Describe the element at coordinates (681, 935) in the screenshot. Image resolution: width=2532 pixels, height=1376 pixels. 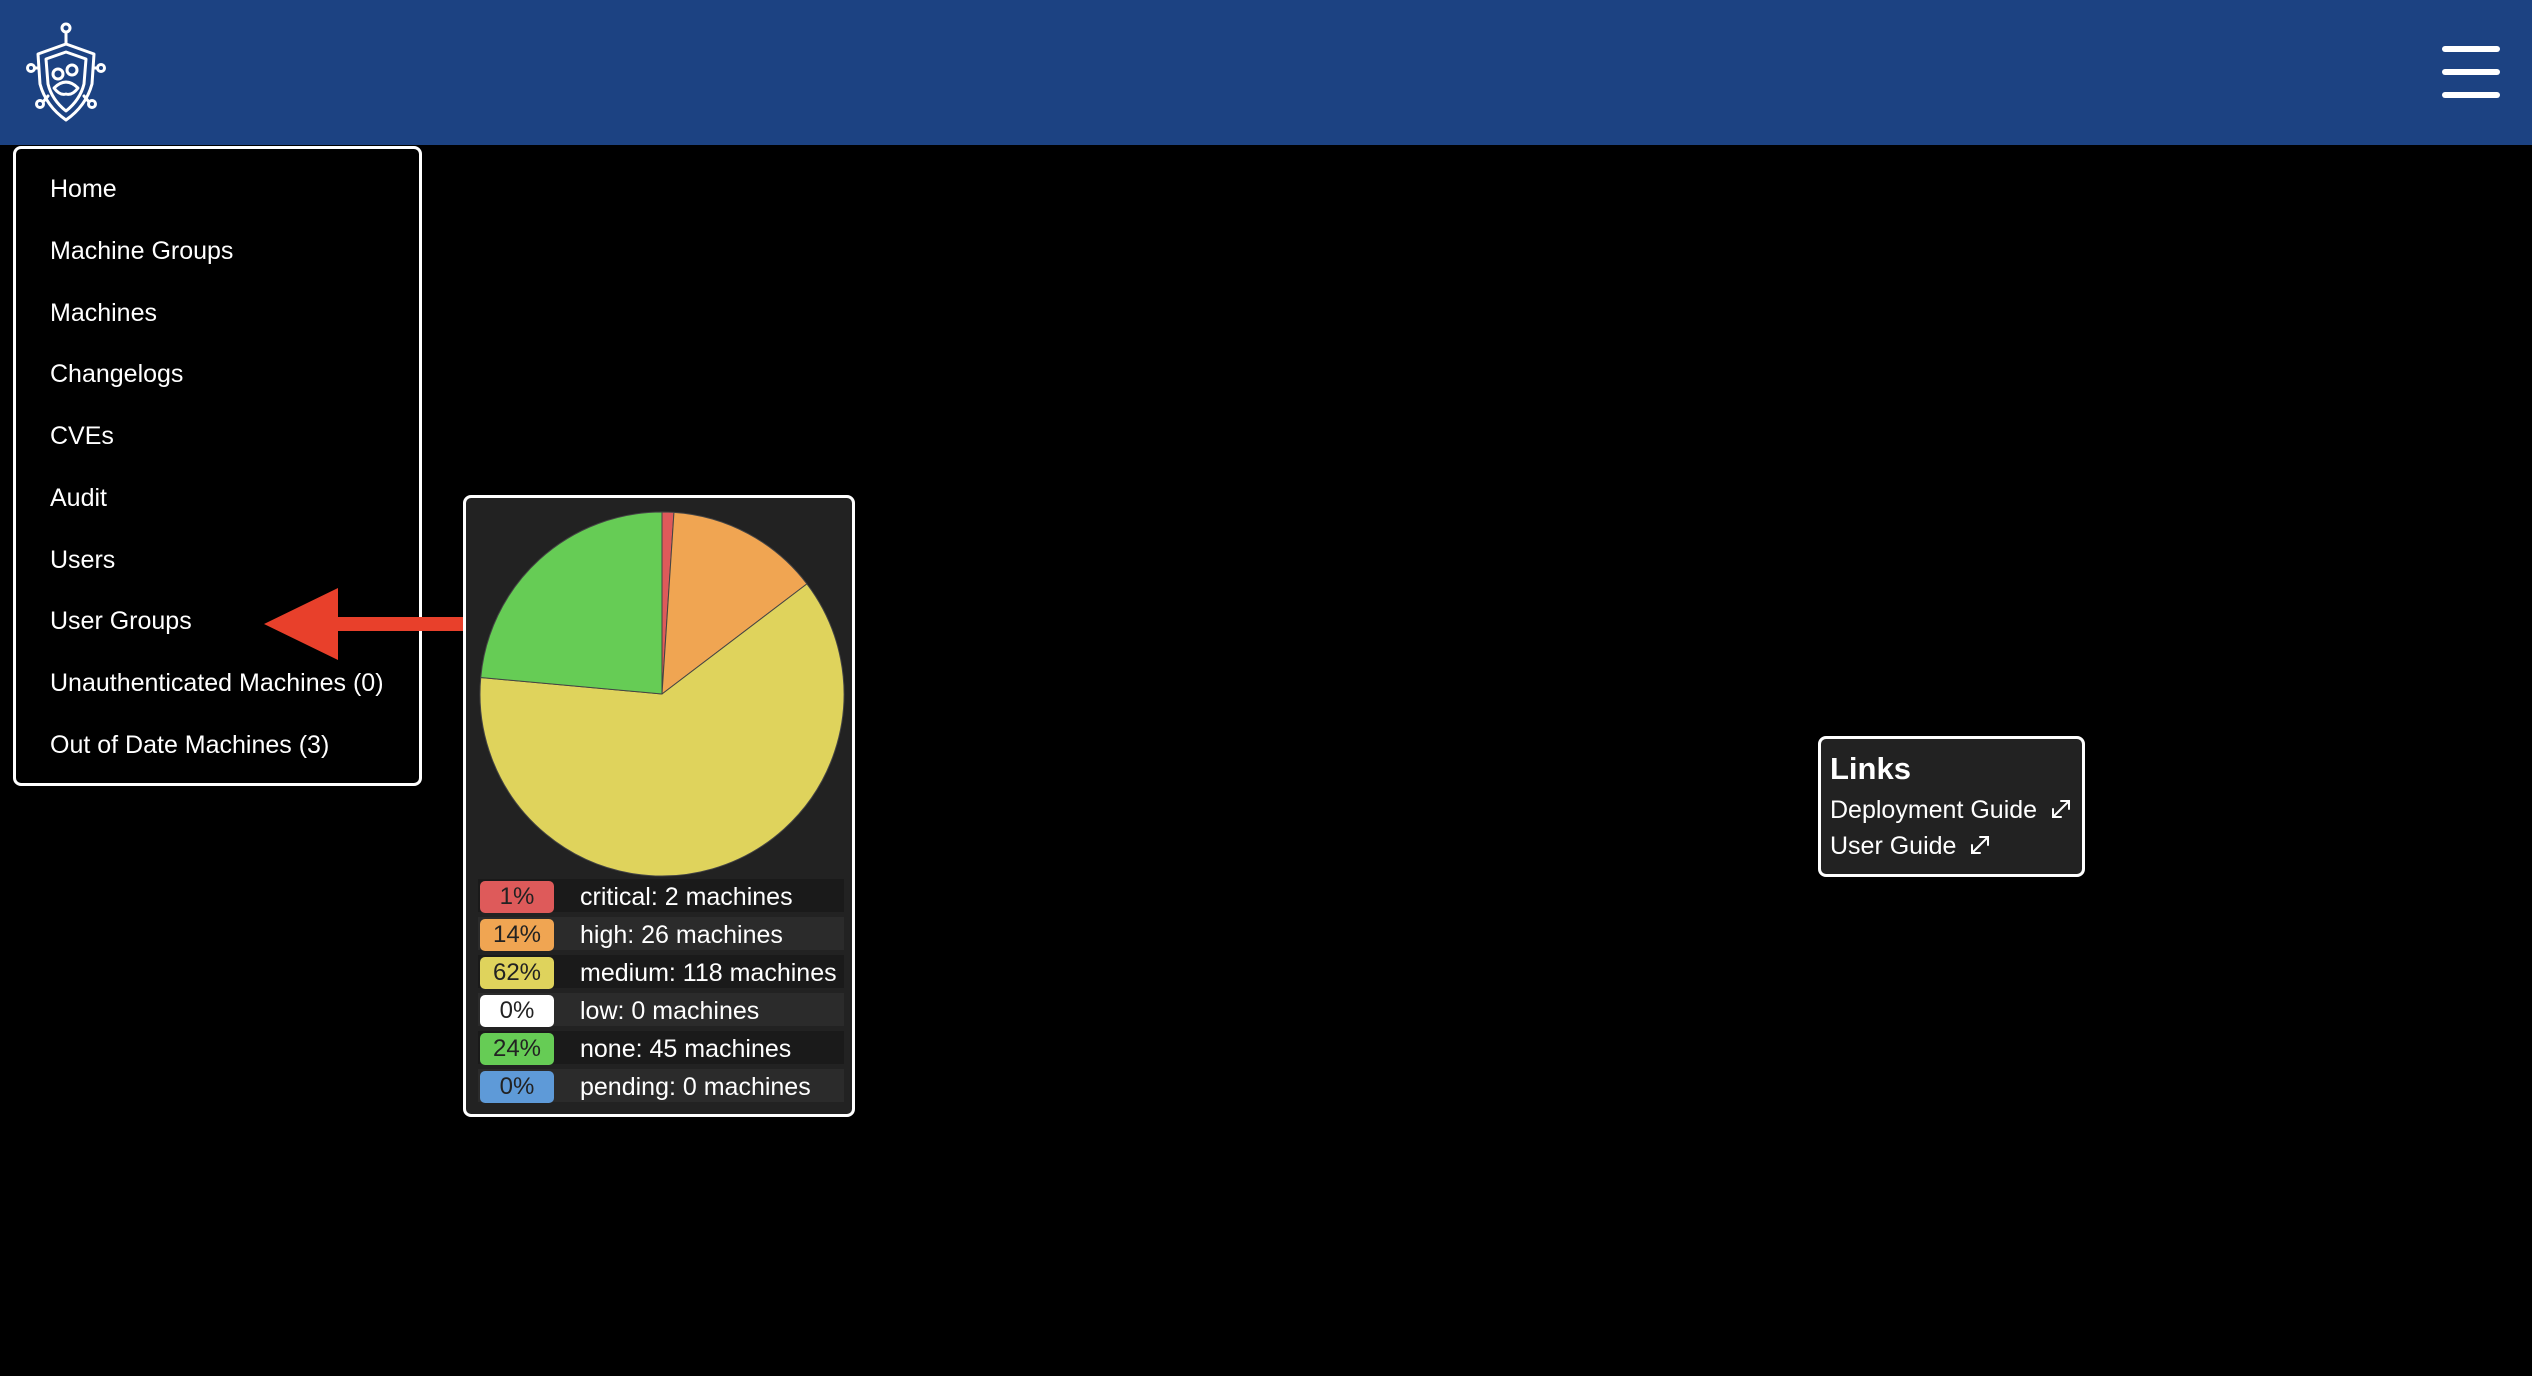
I see `legend-label-high: high: 26 machines` at that location.